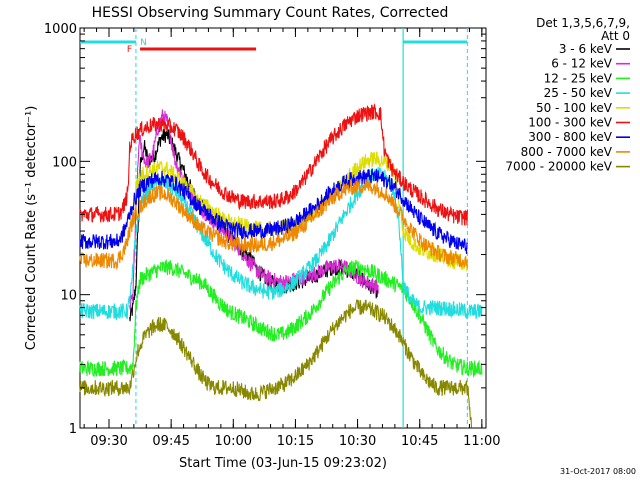 The image size is (640, 480). I want to click on x-tick-label: 09:45, so click(170, 441).